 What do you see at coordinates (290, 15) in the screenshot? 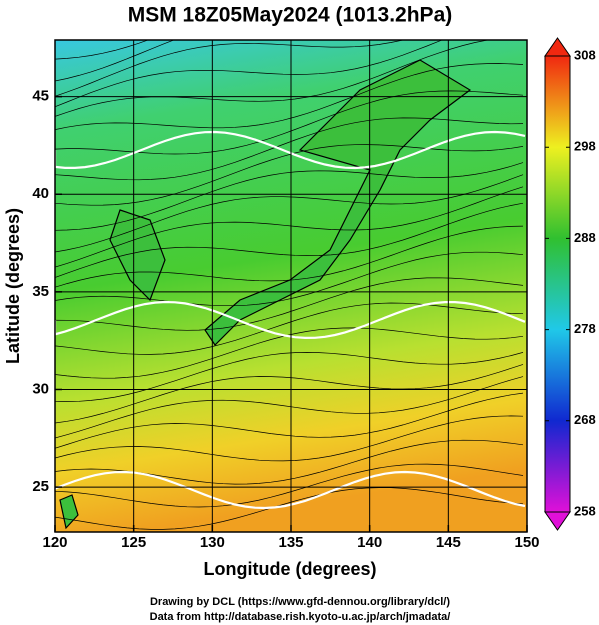
I see `chart-title: MSM 18Z05May2024 (1013.2hPa)` at bounding box center [290, 15].